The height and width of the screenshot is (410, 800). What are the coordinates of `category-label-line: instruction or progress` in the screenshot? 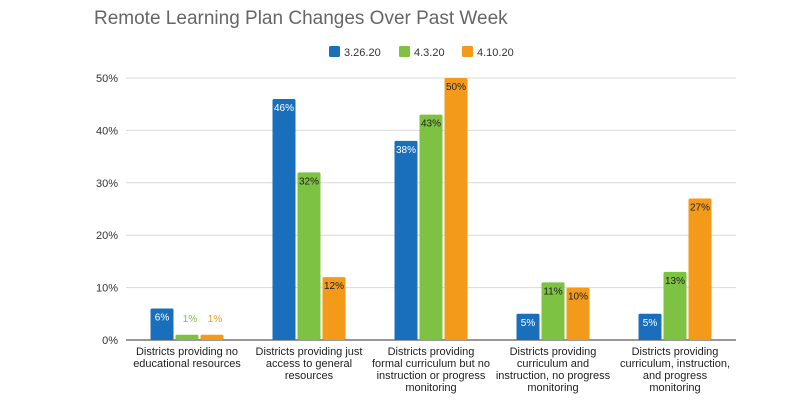 It's located at (431, 376).